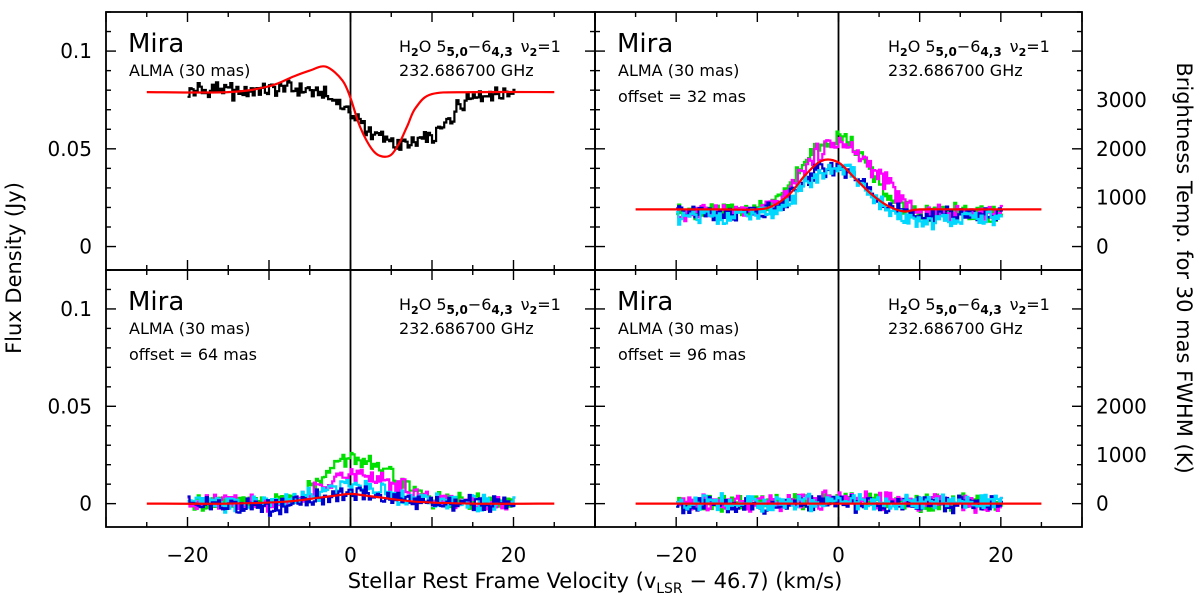 The height and width of the screenshot is (596, 1200). I want to click on offset-label: offset = 64 mas, so click(193, 354).